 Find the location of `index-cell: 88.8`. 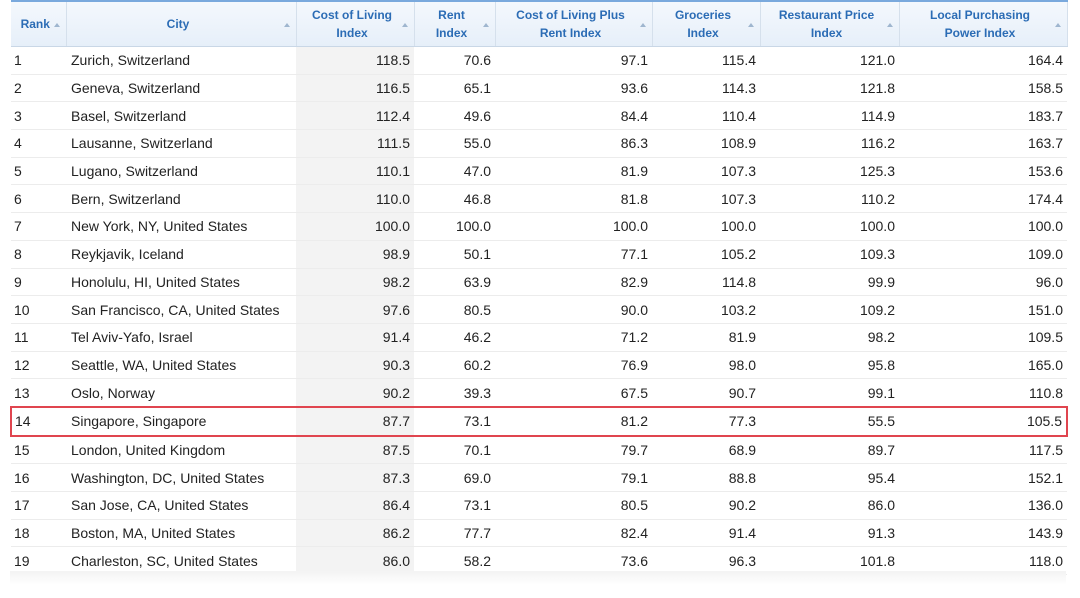

index-cell: 88.8 is located at coordinates (706, 477).